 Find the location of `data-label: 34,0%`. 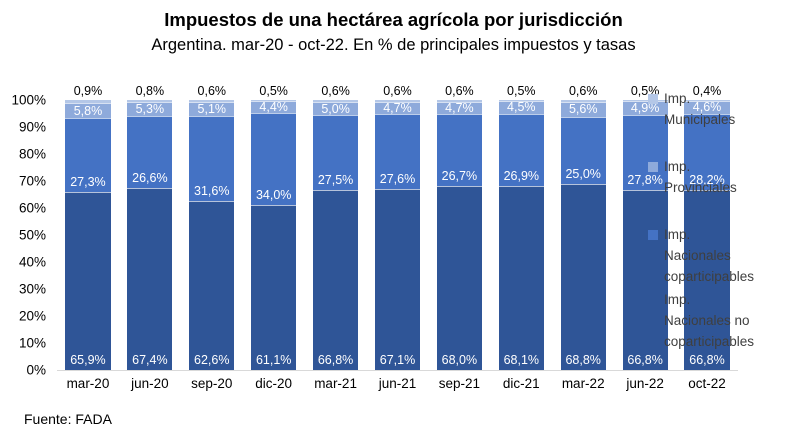

data-label: 34,0% is located at coordinates (273, 195).